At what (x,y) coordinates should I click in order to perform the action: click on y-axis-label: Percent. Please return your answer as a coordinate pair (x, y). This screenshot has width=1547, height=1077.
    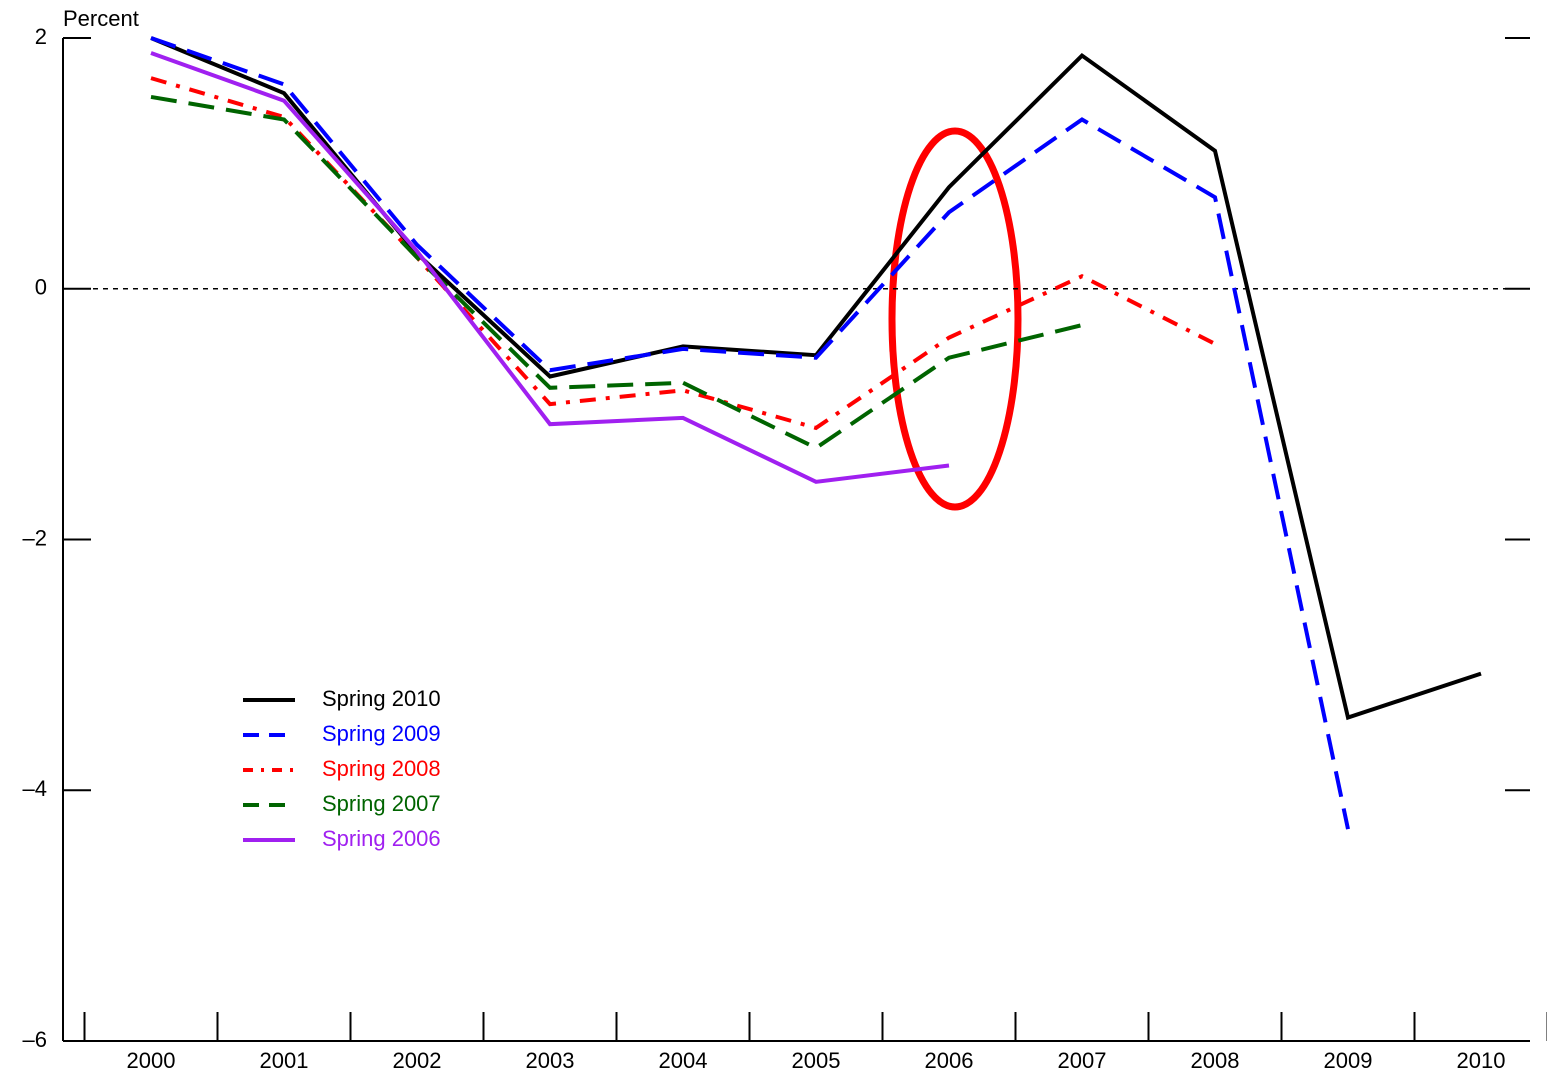
    Looking at the image, I should click on (101, 18).